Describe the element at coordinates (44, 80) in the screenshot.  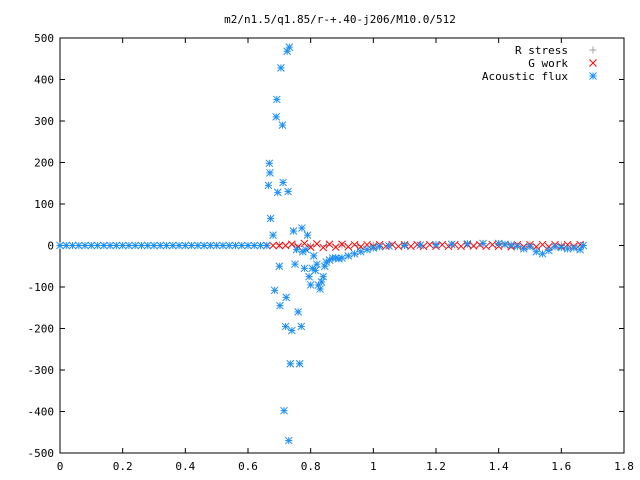
I see `y-tick-label: 400` at that location.